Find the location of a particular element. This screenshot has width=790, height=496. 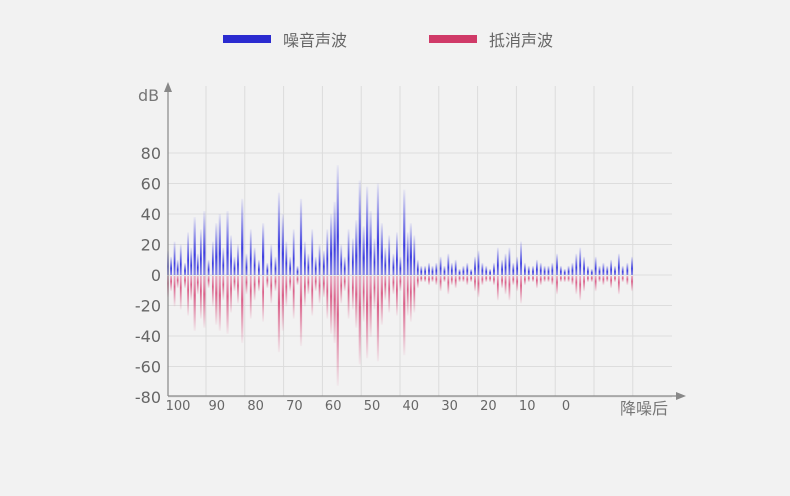

x-tick-label: 40 is located at coordinates (411, 406).